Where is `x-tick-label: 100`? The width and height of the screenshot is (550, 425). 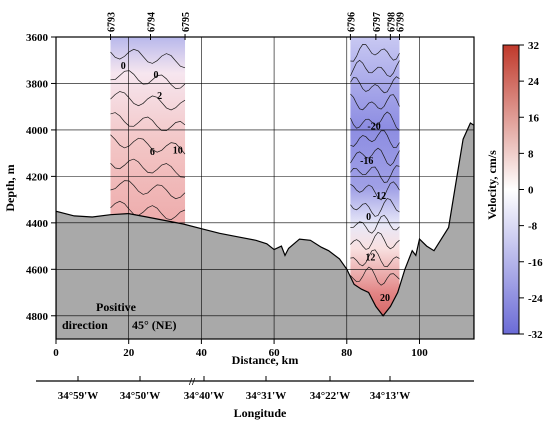
x-tick-label: 100 is located at coordinates (419, 353).